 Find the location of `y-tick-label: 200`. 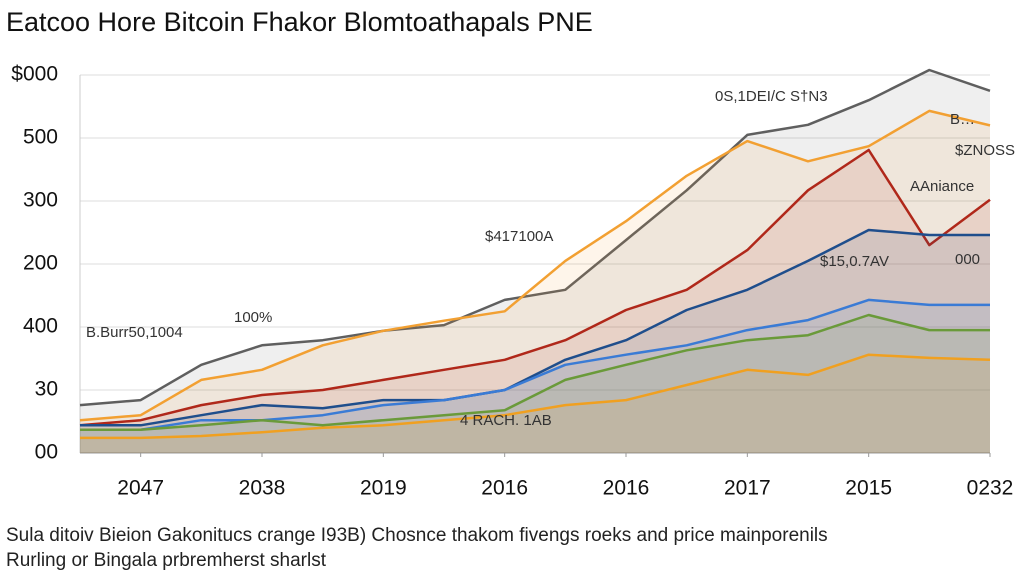

y-tick-label: 200 is located at coordinates (40, 263).